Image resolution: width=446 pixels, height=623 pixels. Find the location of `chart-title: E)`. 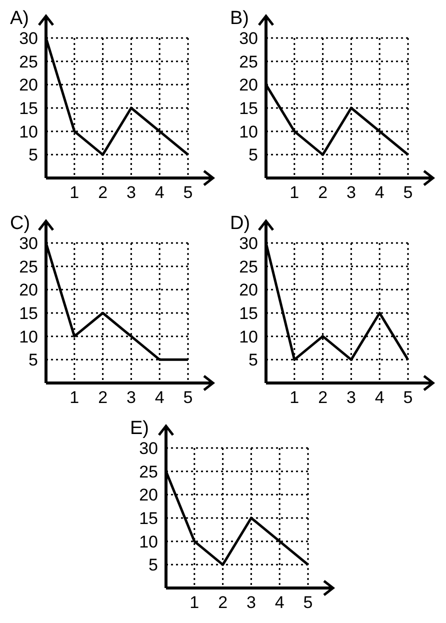

chart-title: E) is located at coordinates (139, 429).